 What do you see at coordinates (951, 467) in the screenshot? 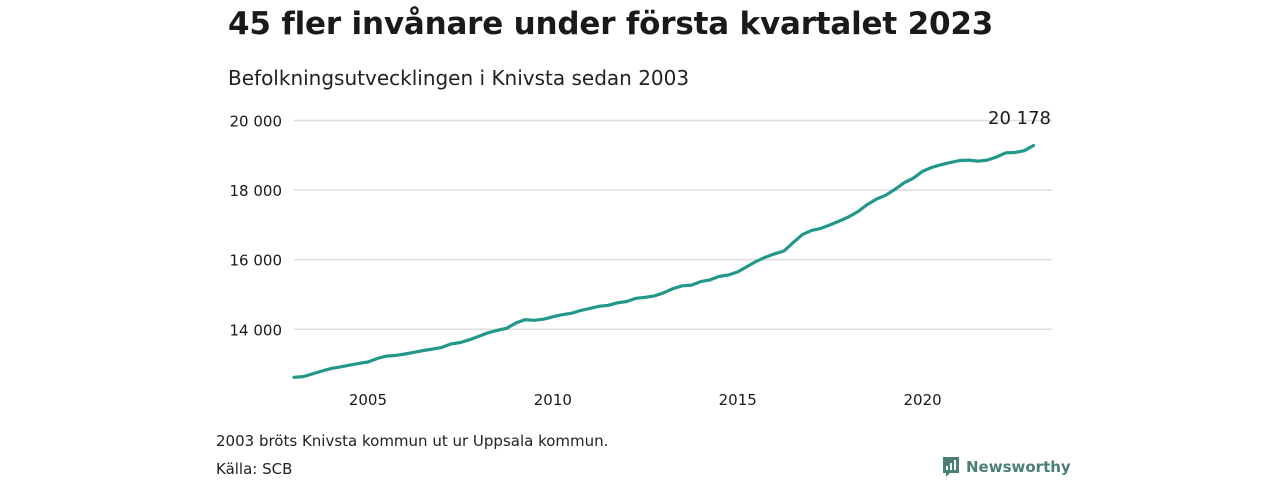
I see `newsworthy-logo-icon` at bounding box center [951, 467].